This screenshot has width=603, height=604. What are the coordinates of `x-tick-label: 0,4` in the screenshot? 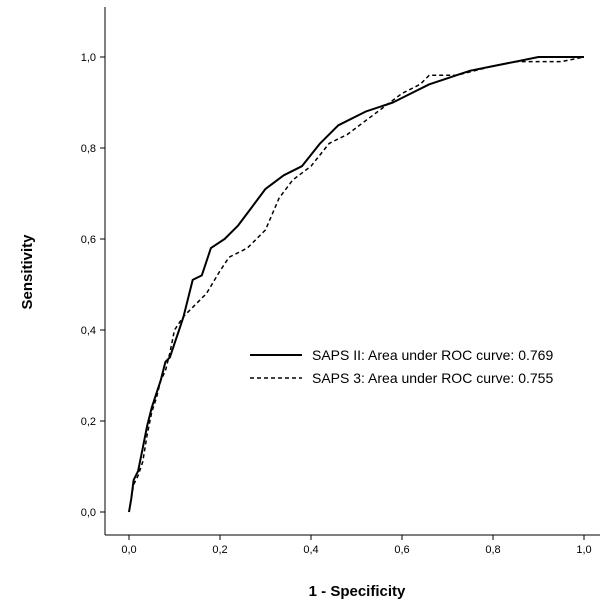 It's located at (310, 550).